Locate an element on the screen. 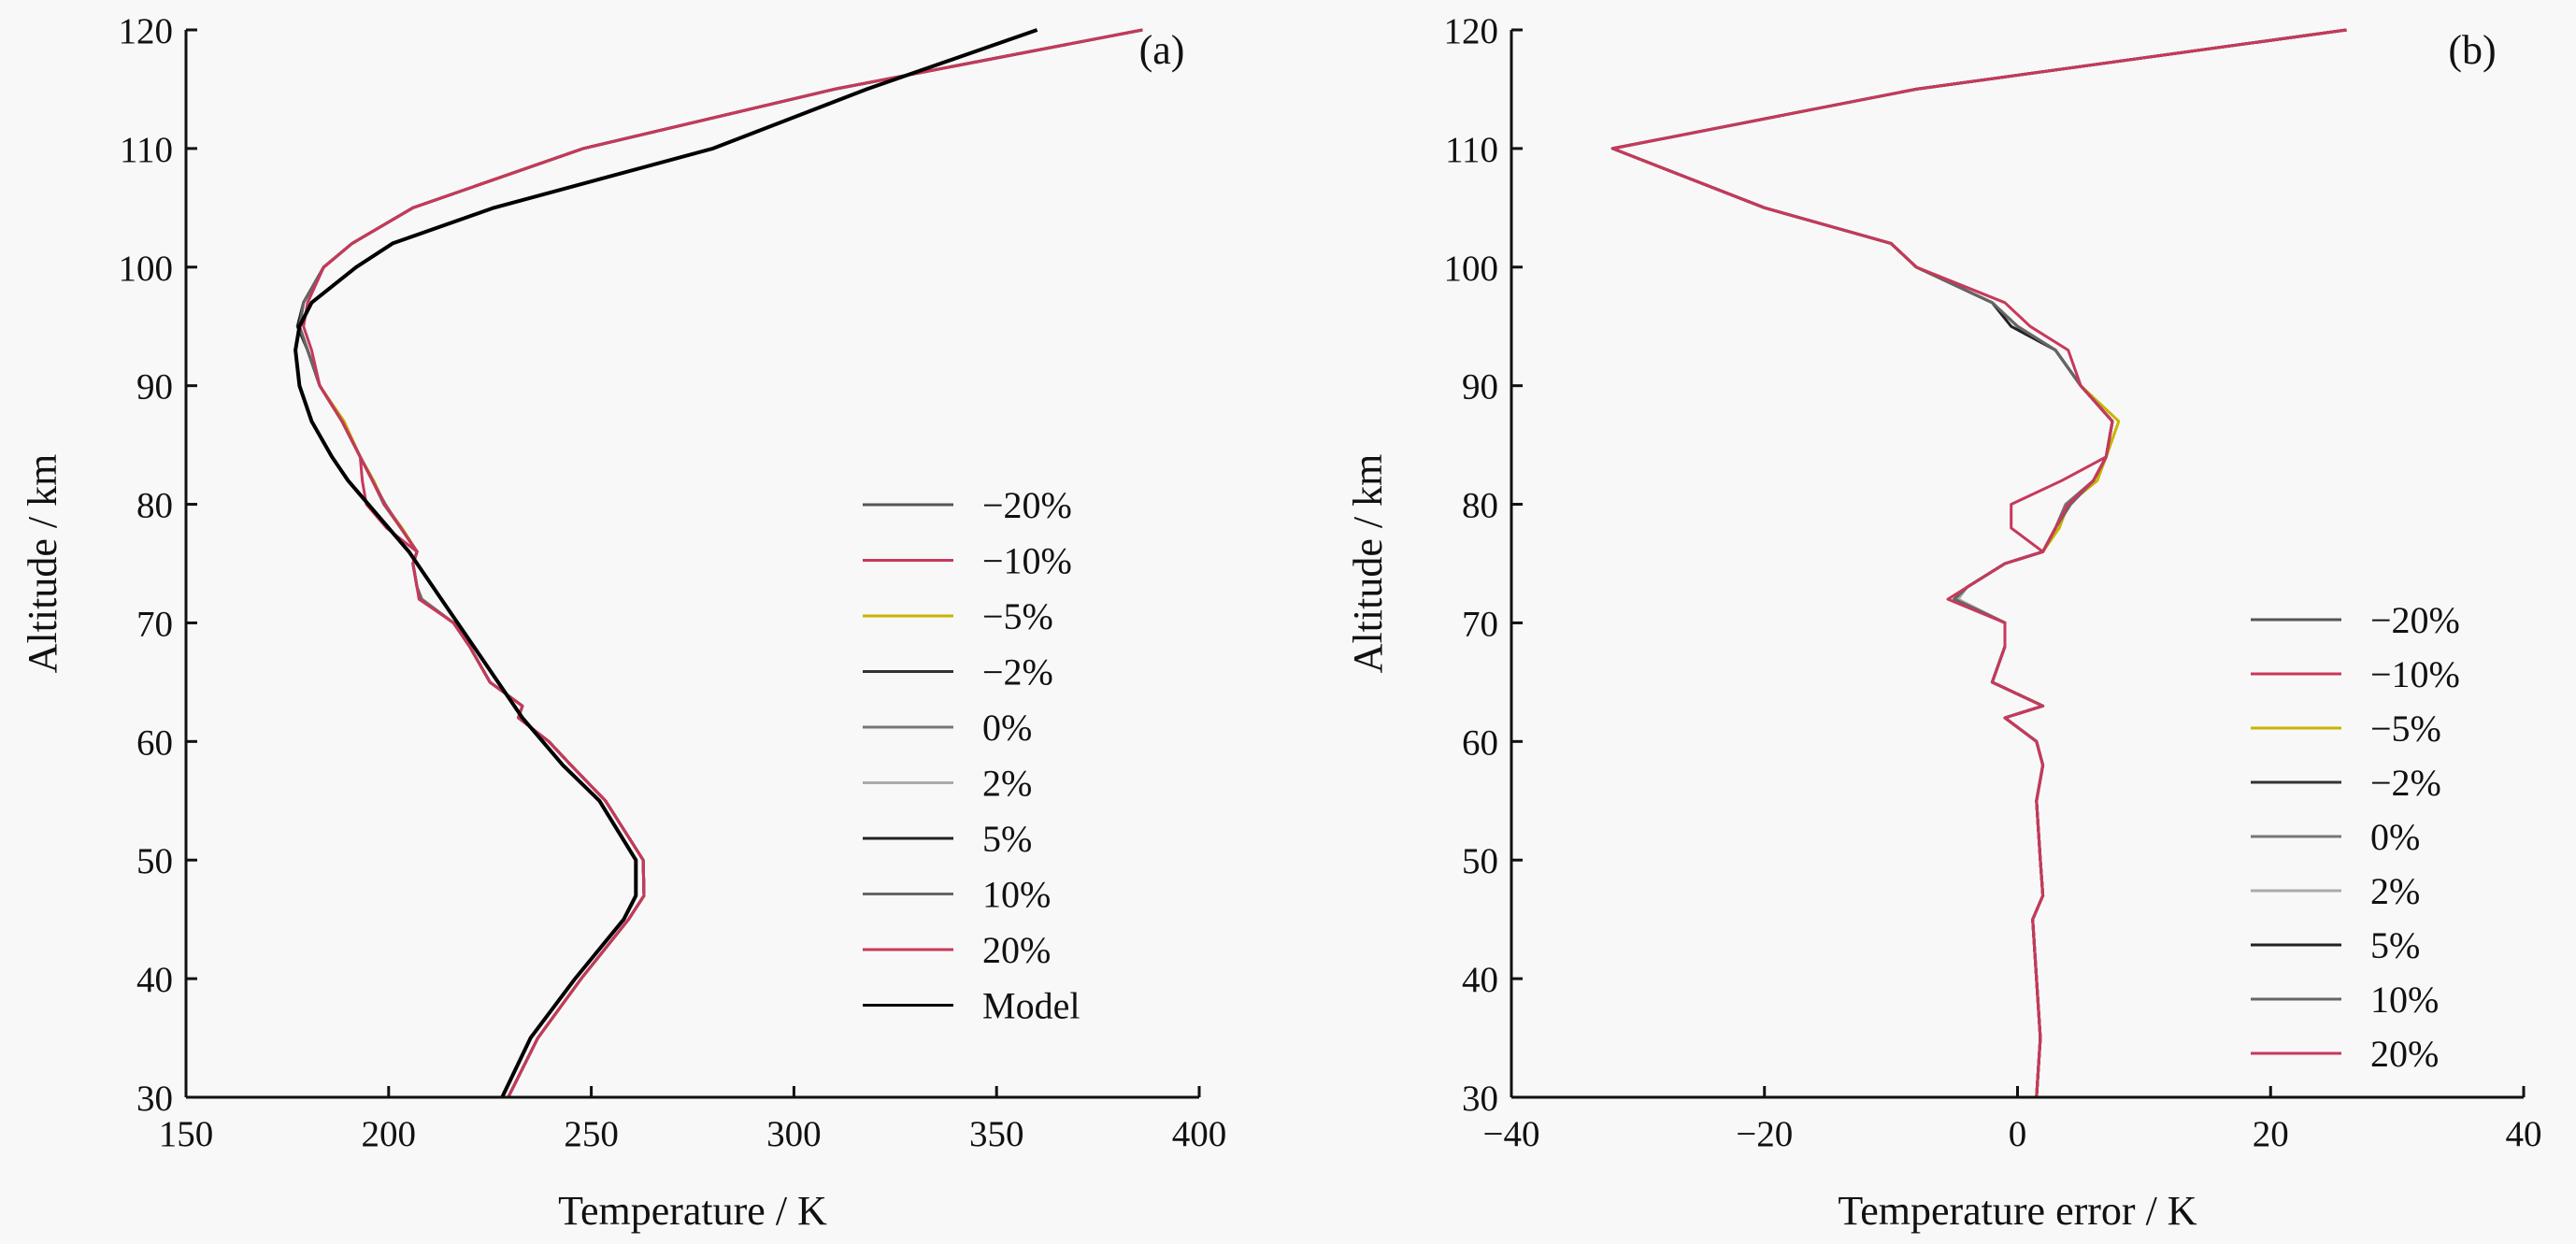 This screenshot has width=2576, height=1244. x-axis-title: Temperature error / K is located at coordinates (2017, 1211).